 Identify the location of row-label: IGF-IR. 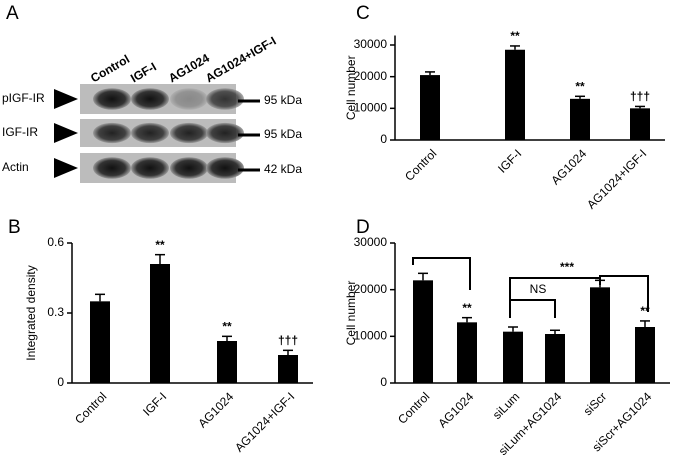
(20, 132).